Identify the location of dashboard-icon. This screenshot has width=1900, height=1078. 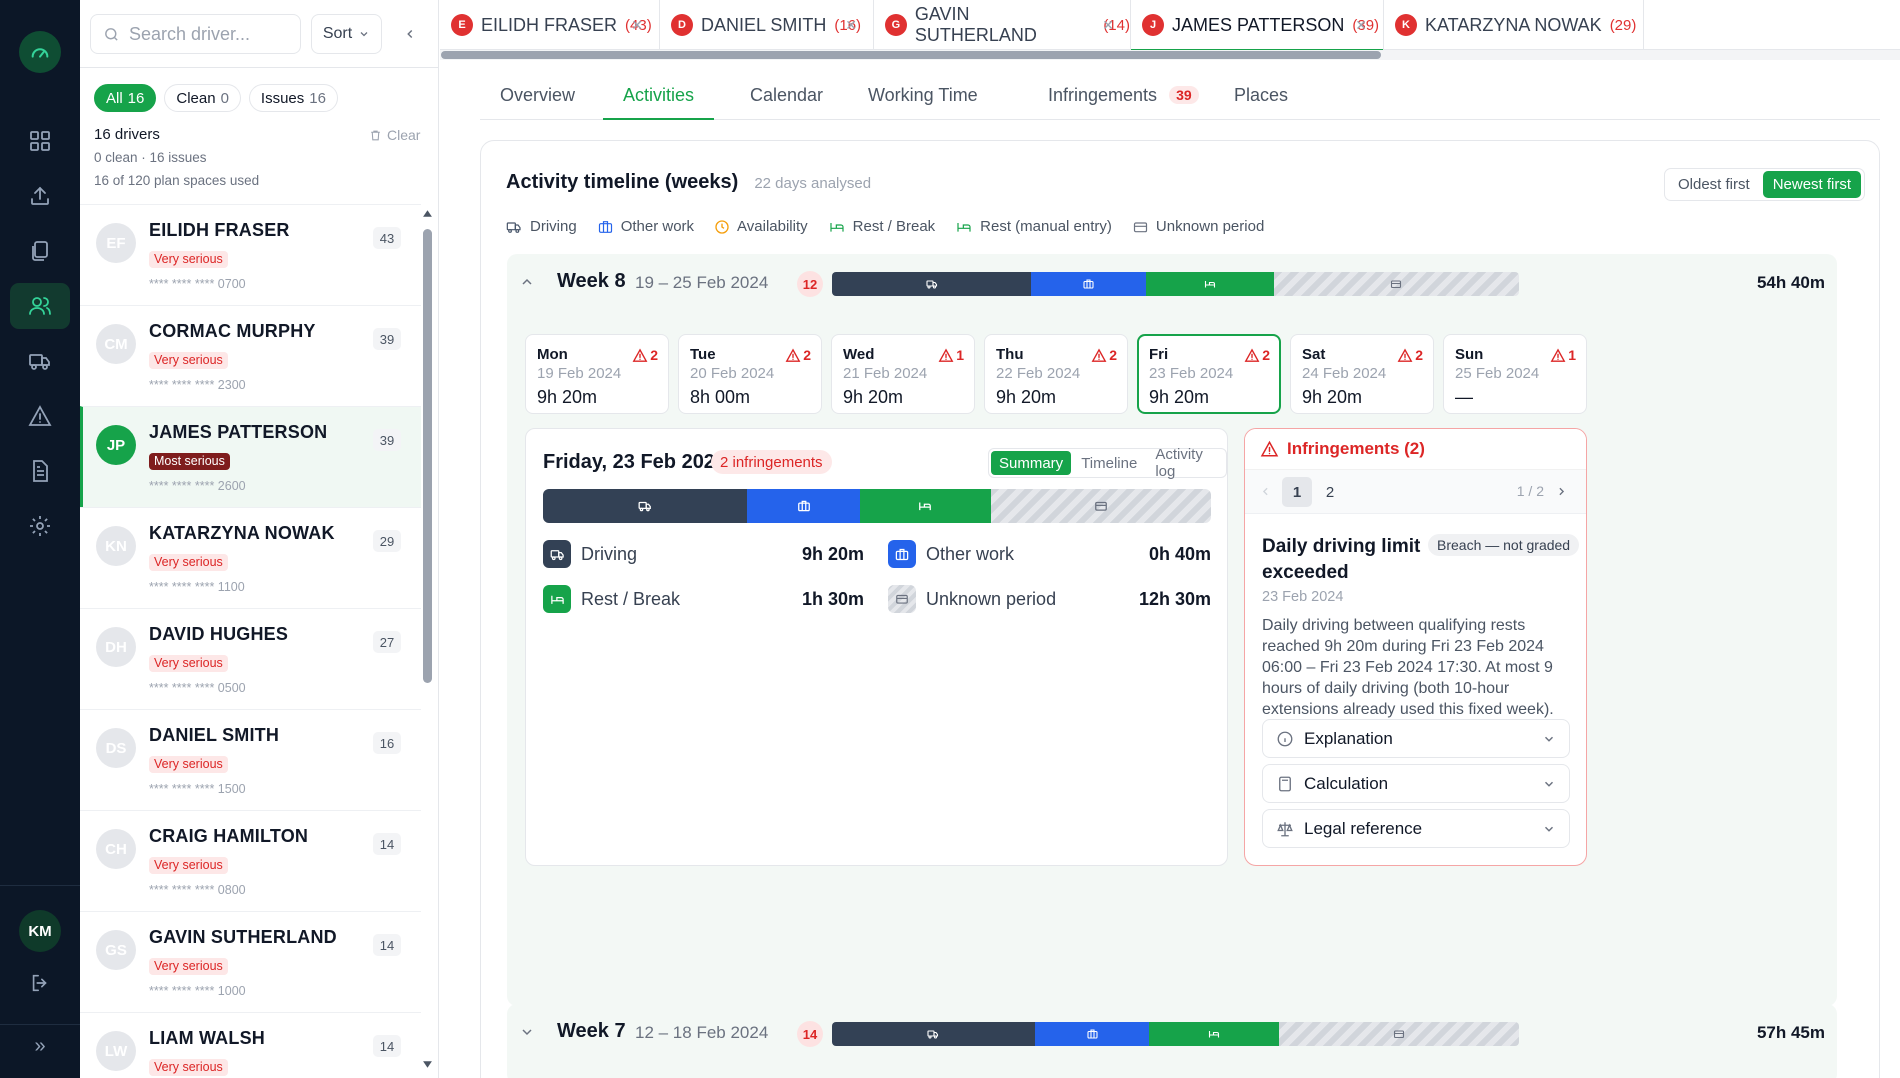
(40, 141).